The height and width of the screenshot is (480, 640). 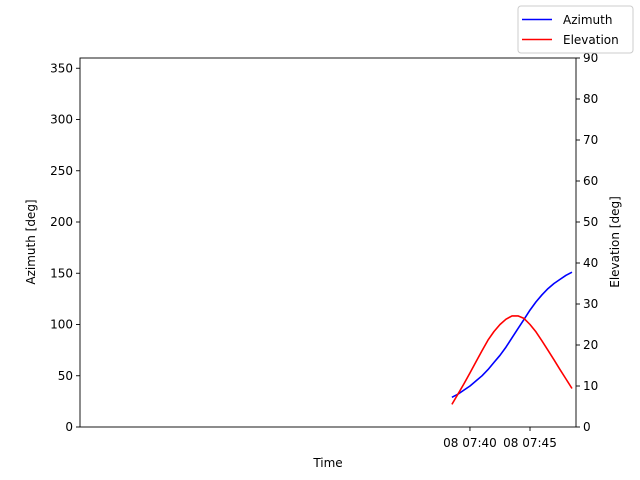 I want to click on left-y-tick-label: 250, so click(x=61, y=171).